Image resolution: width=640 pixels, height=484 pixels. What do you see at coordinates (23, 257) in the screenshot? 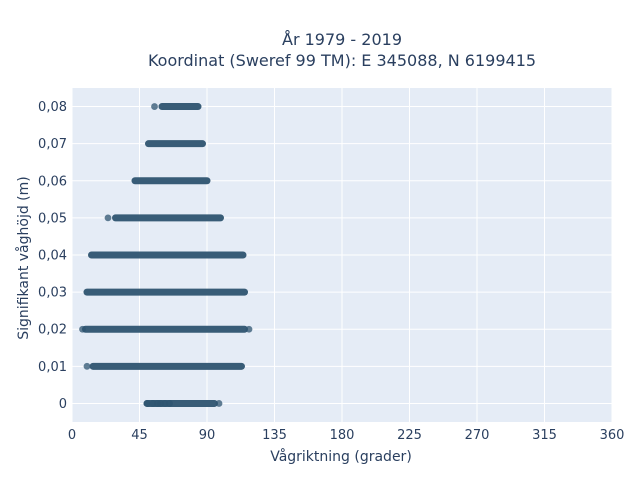
I see `y-axis-label: Signifikant våghöjd (m)` at bounding box center [23, 257].